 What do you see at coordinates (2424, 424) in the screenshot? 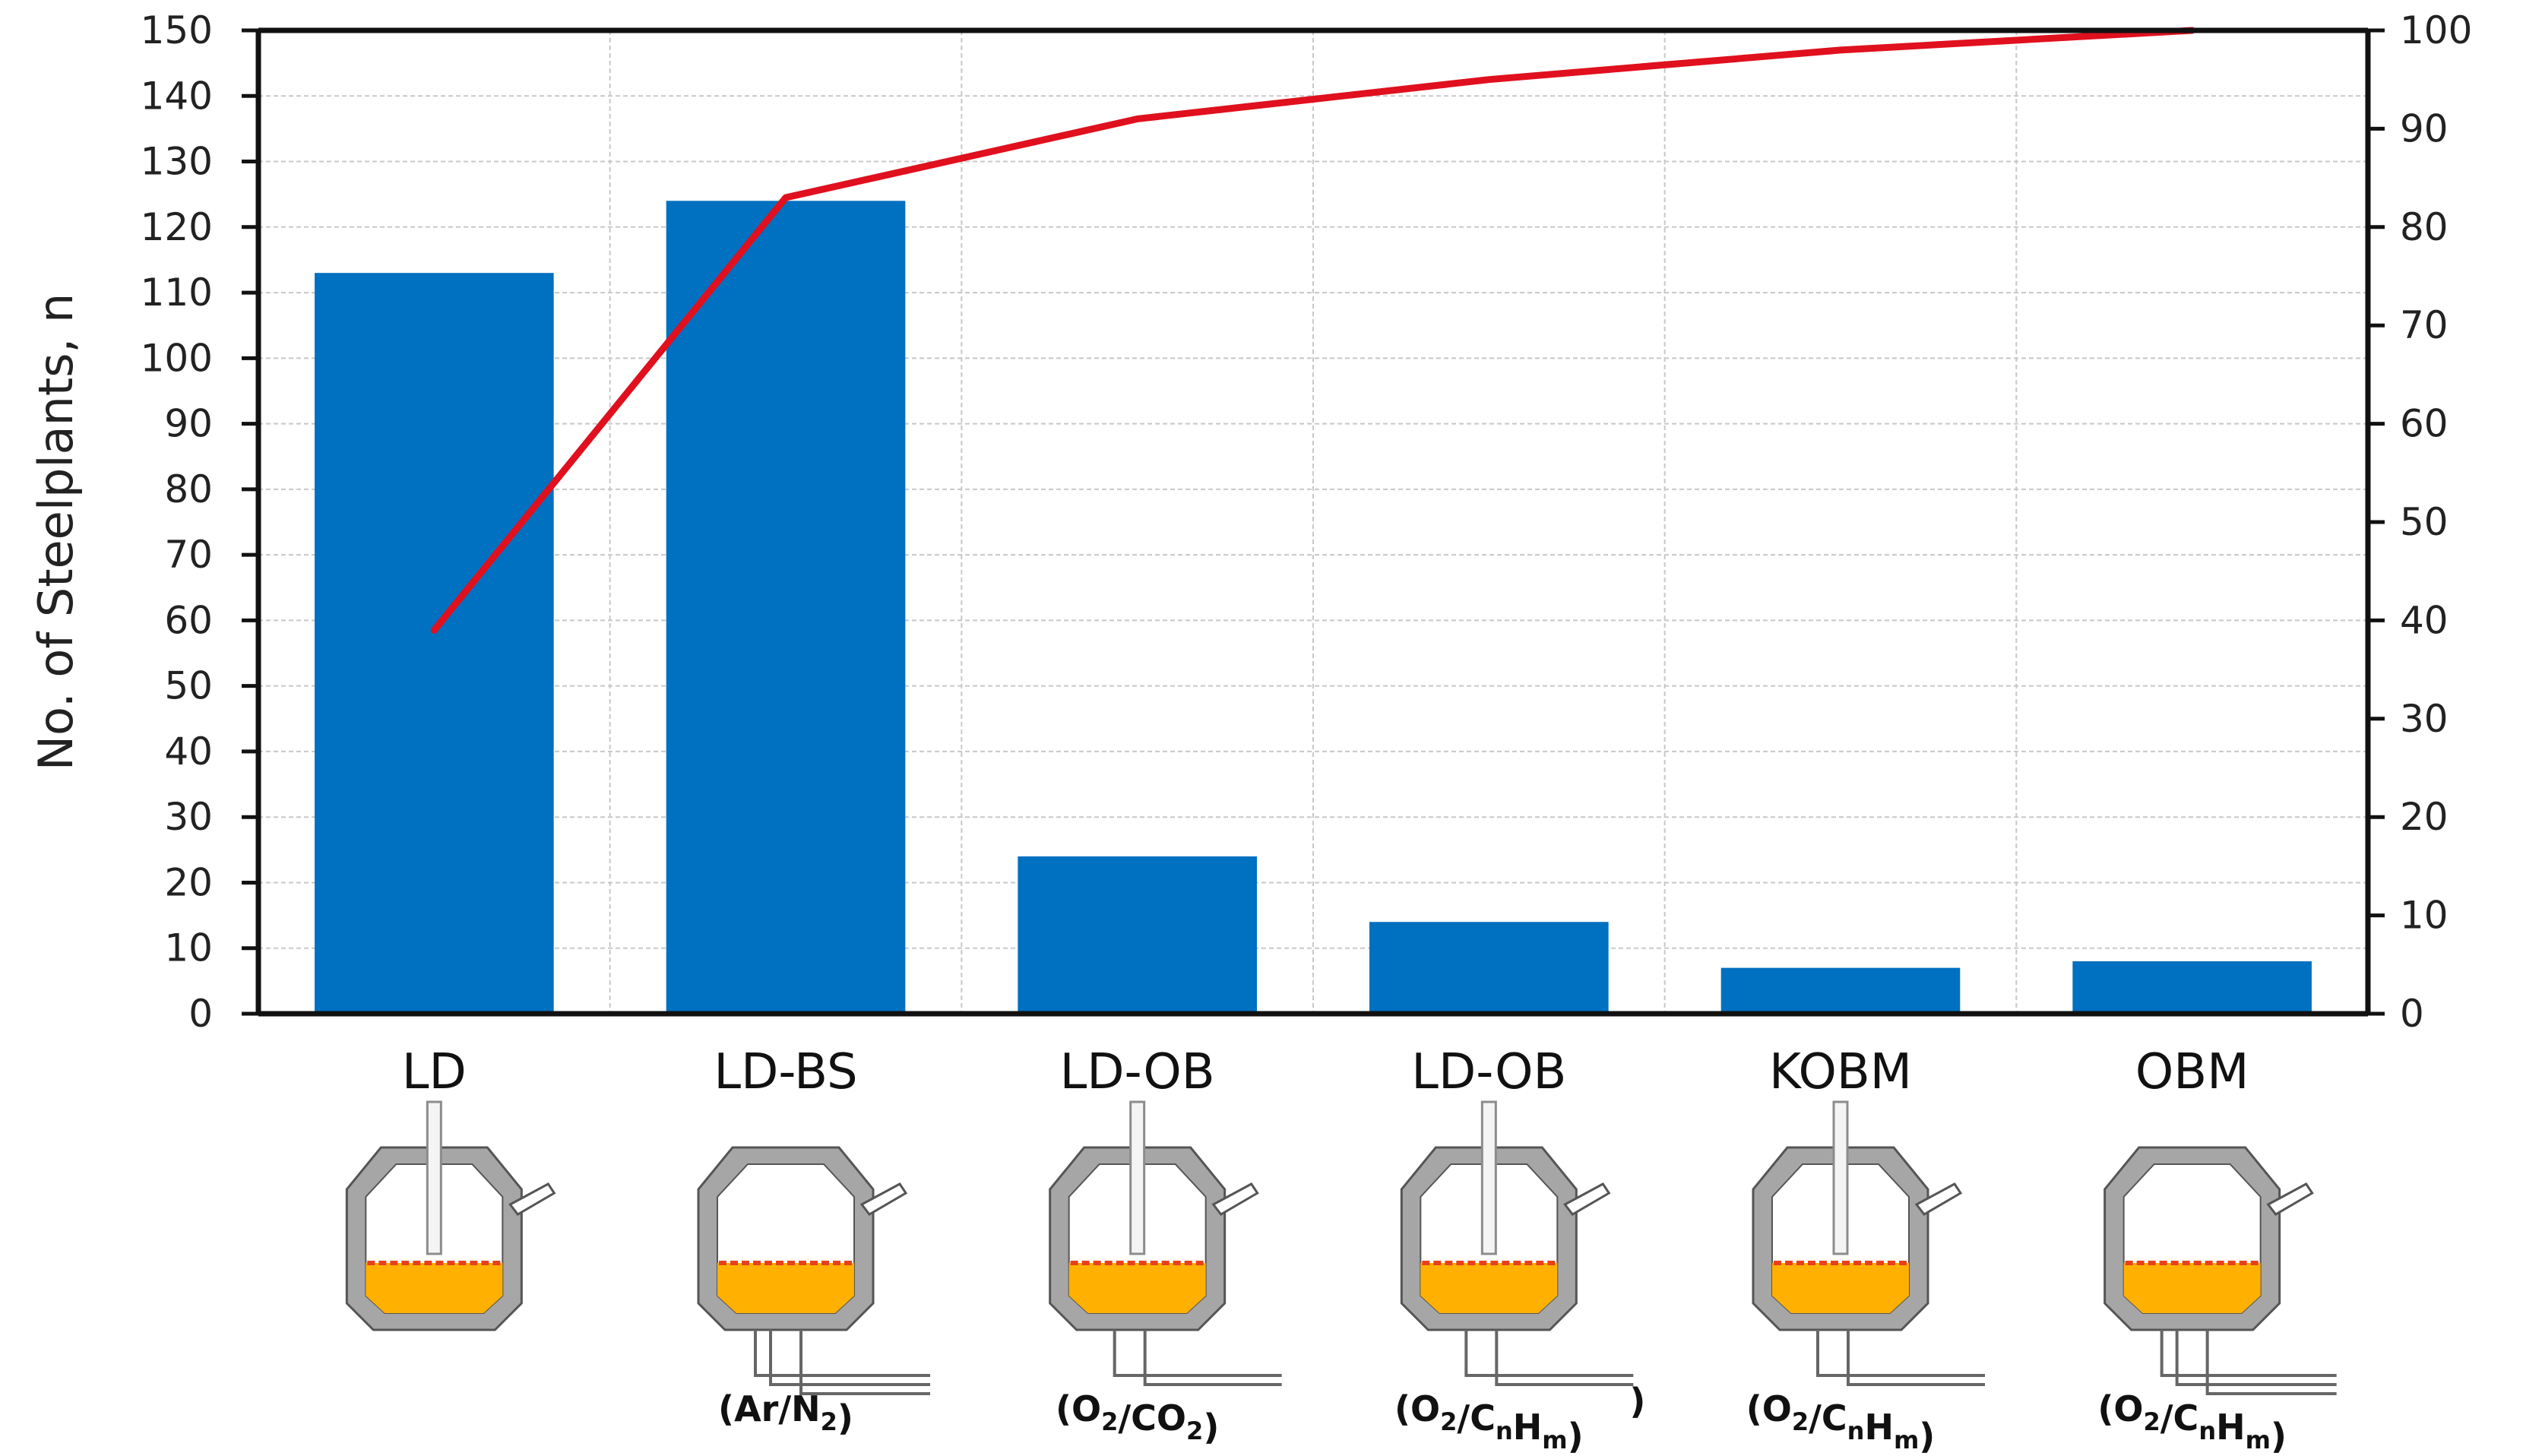
I see `right-tick-label: 60` at bounding box center [2424, 424].